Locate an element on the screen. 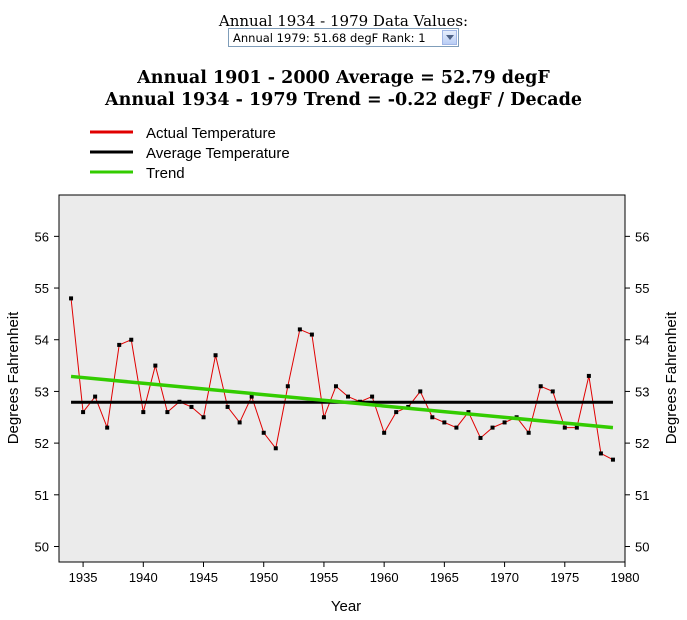 The image size is (687, 620). point-actual-1968 is located at coordinates (480, 437).